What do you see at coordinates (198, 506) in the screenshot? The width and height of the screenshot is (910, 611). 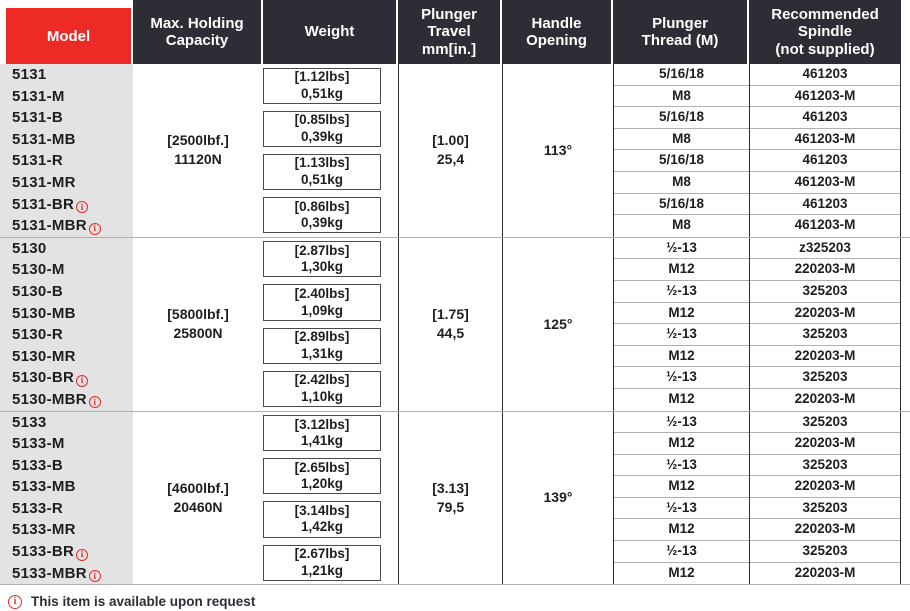 I see `capacity-newton: 20460N` at bounding box center [198, 506].